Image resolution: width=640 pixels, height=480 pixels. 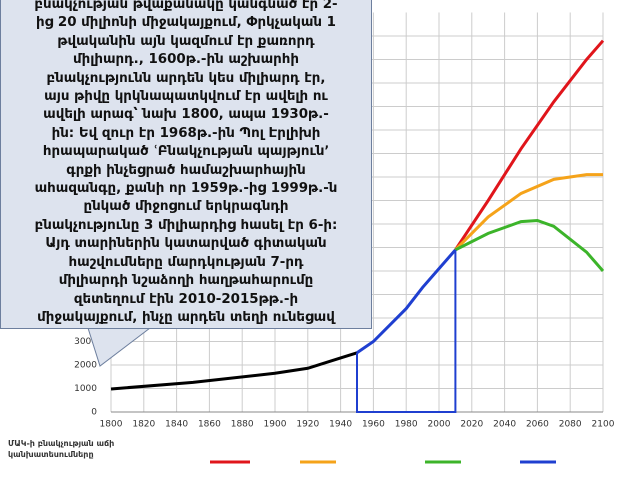 I want to click on x-tick-label: 1980, so click(x=406, y=425).